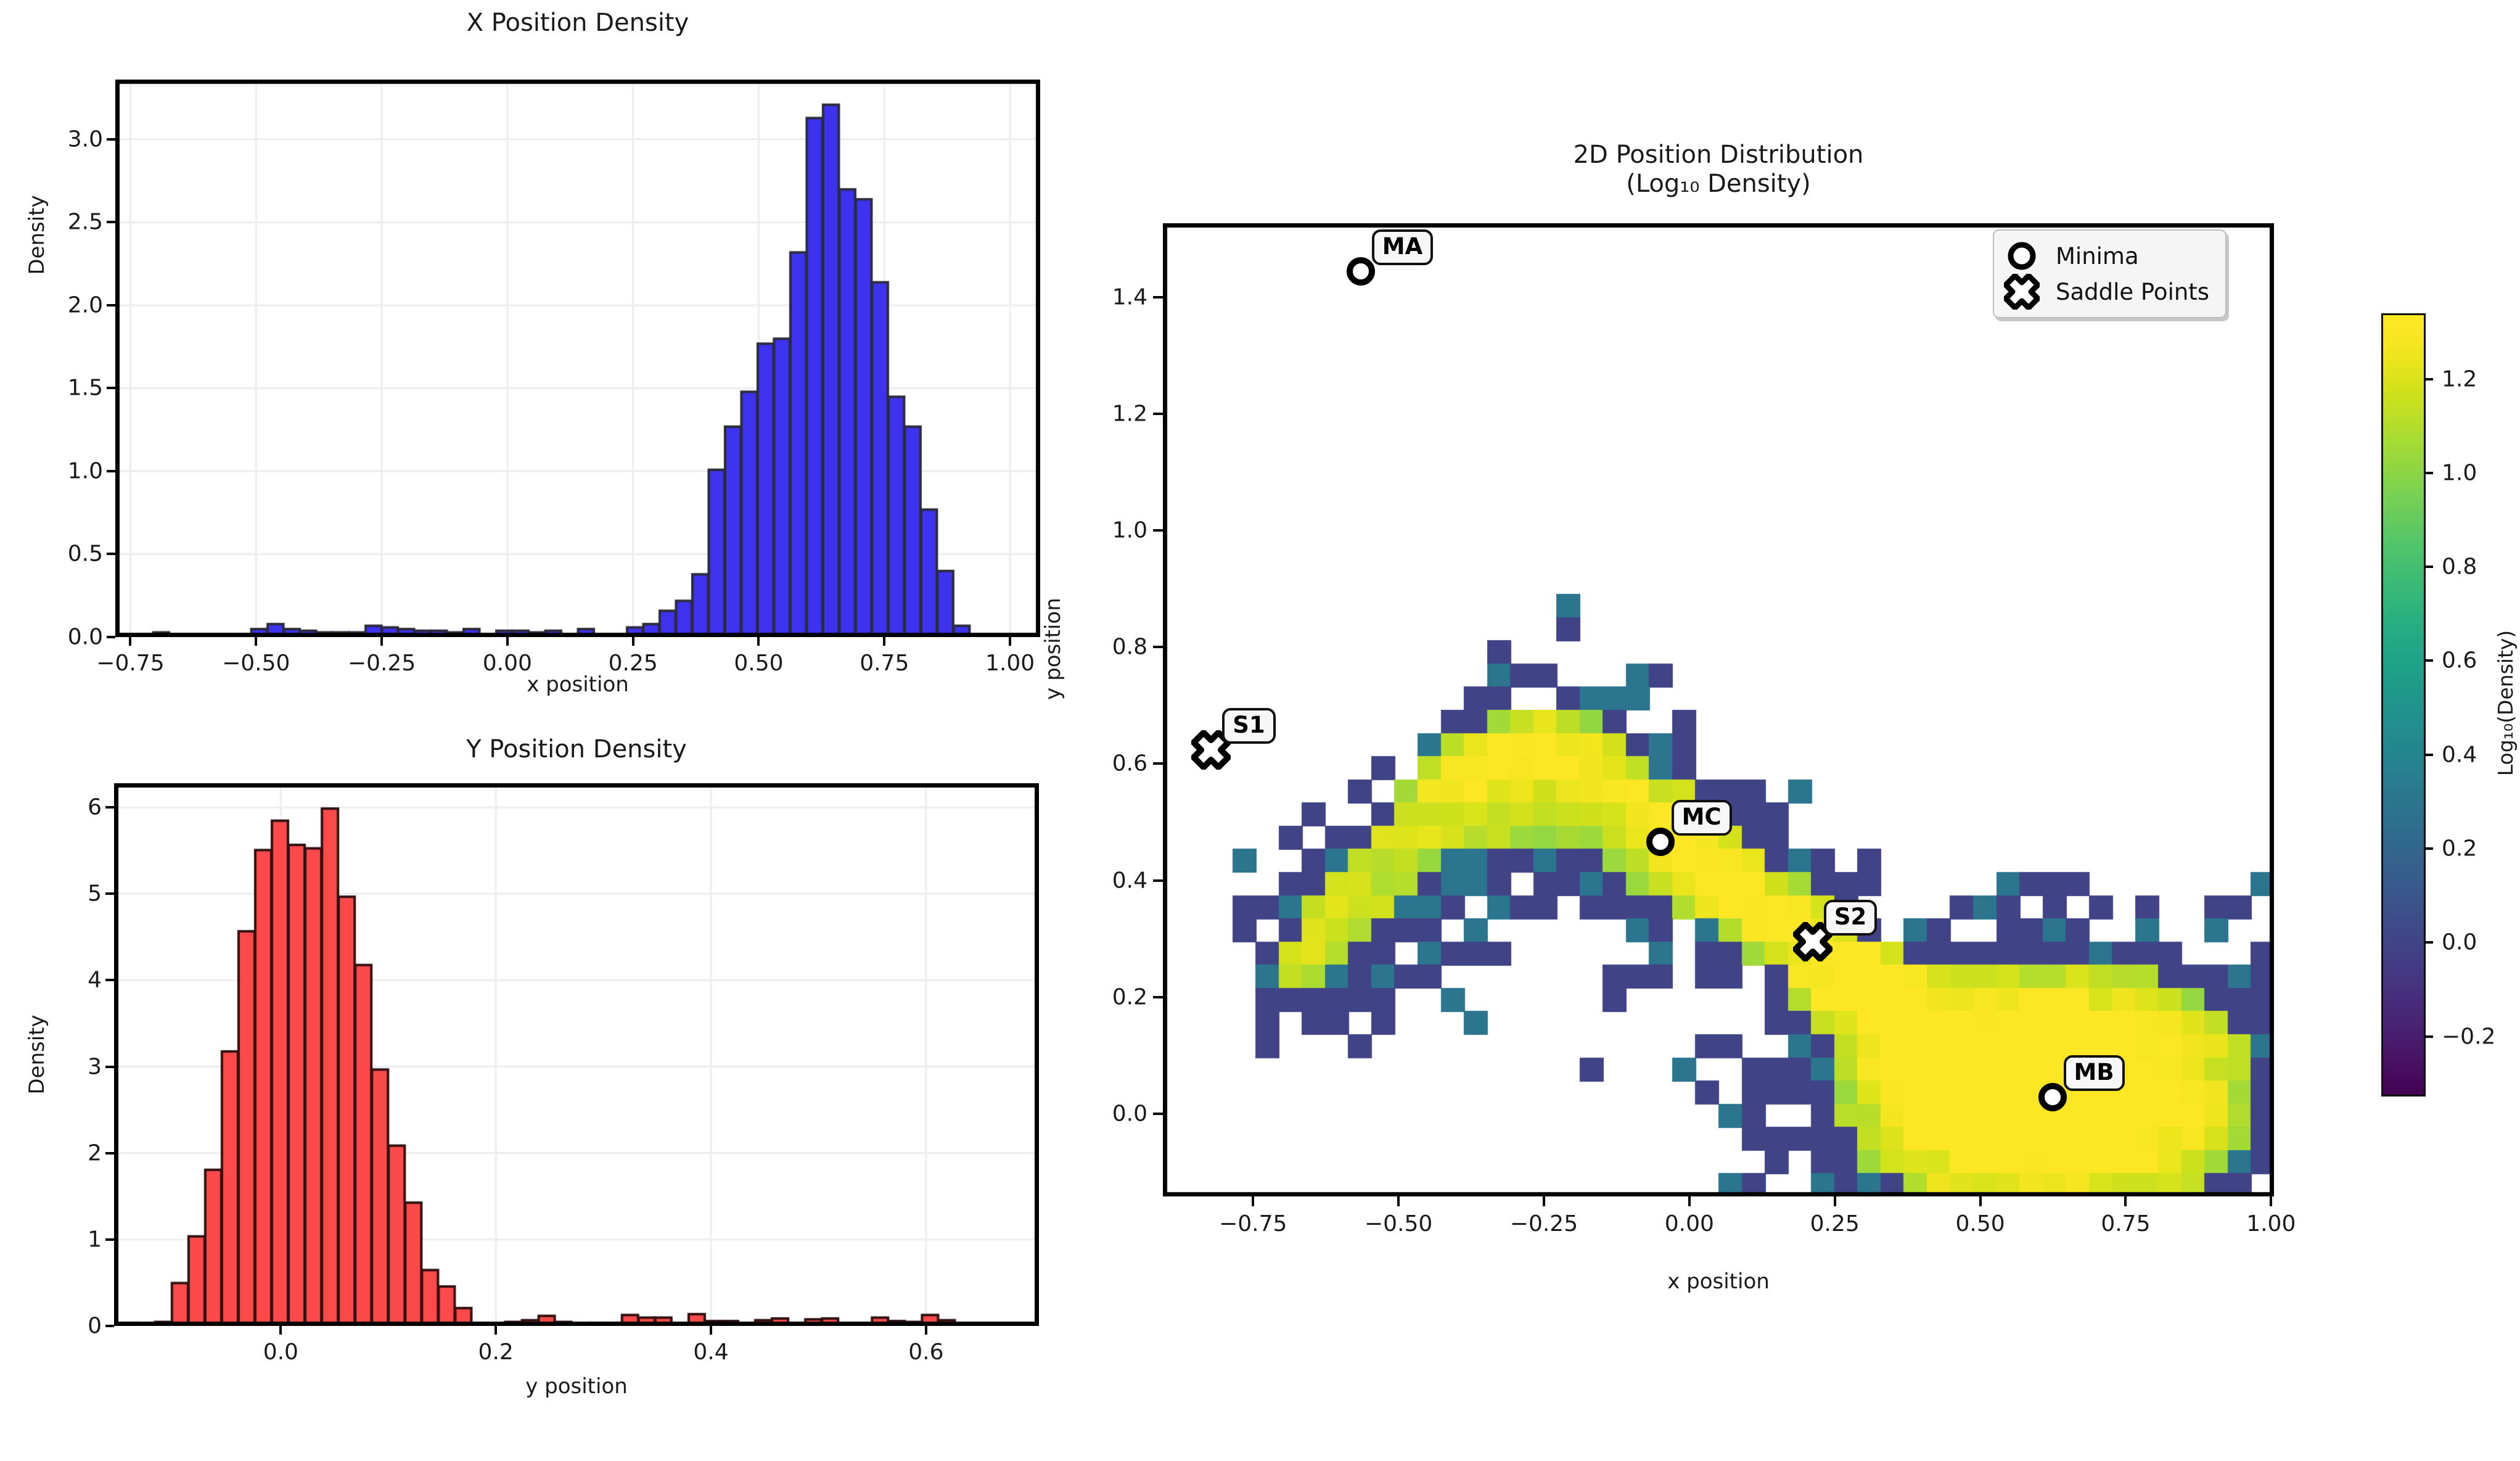 This screenshot has width=2520, height=1461. Describe the element at coordinates (1253, 1224) in the screenshot. I see `axis-tick-label: −0.75` at that location.